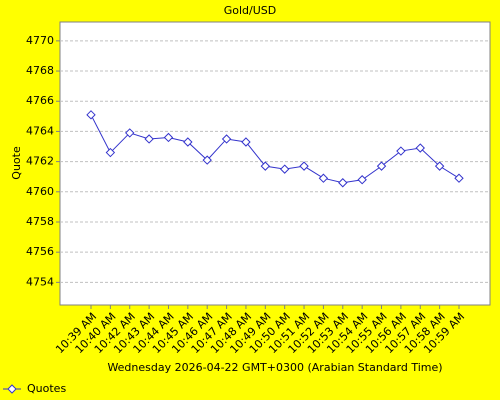 The image size is (500, 400). What do you see at coordinates (46, 388) in the screenshot?
I see `legend-label: Quotes` at bounding box center [46, 388].